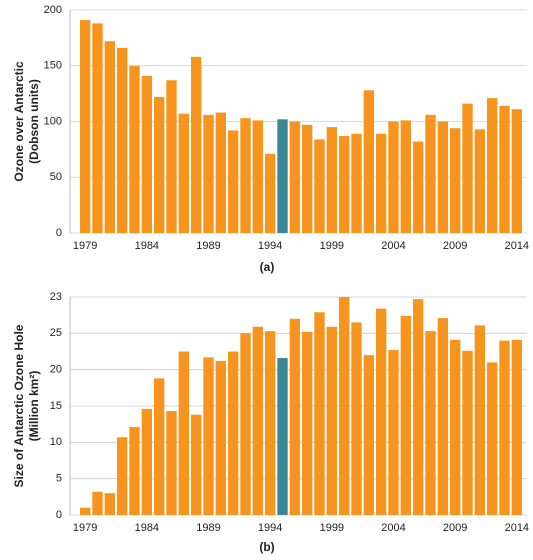 The height and width of the screenshot is (560, 533). I want to click on y-tick-label: 15, so click(56, 406).